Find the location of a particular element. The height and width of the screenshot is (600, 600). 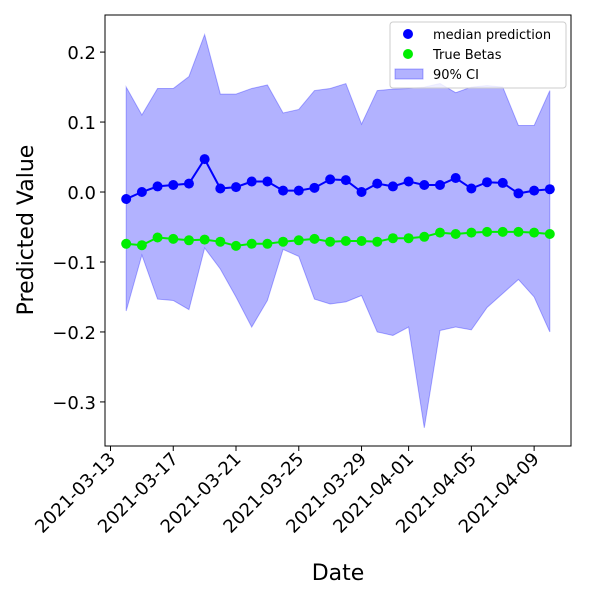

y-tick-label: −0.3 is located at coordinates (74, 403).